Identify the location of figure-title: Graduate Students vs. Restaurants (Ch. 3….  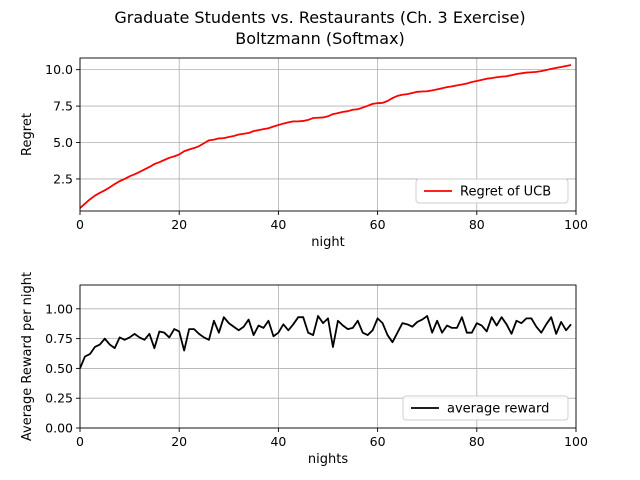
(319, 17).